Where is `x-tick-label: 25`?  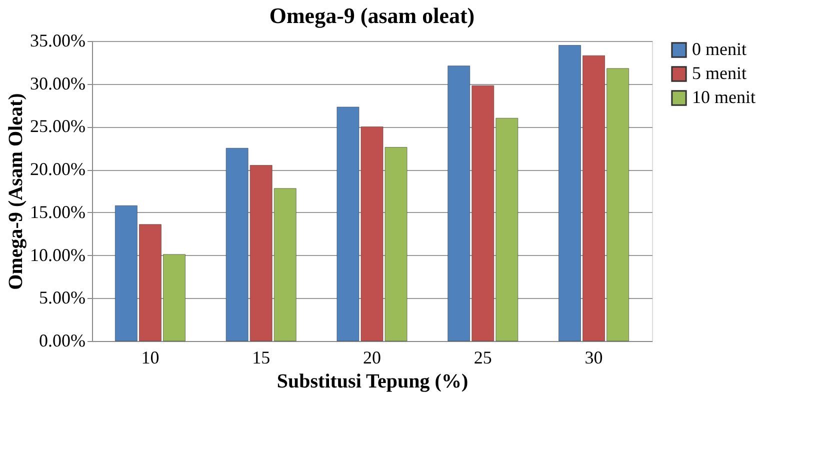
x-tick-label: 25 is located at coordinates (483, 358).